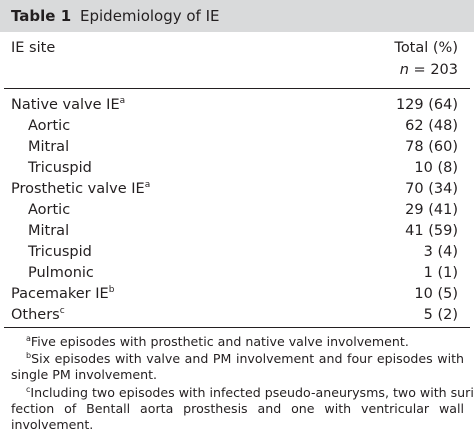 Image resolution: width=474 pixels, height=444 pixels. Describe the element at coordinates (237, 275) in the screenshot. I see `table-row: Pulmonic 1 (1)` at that location.